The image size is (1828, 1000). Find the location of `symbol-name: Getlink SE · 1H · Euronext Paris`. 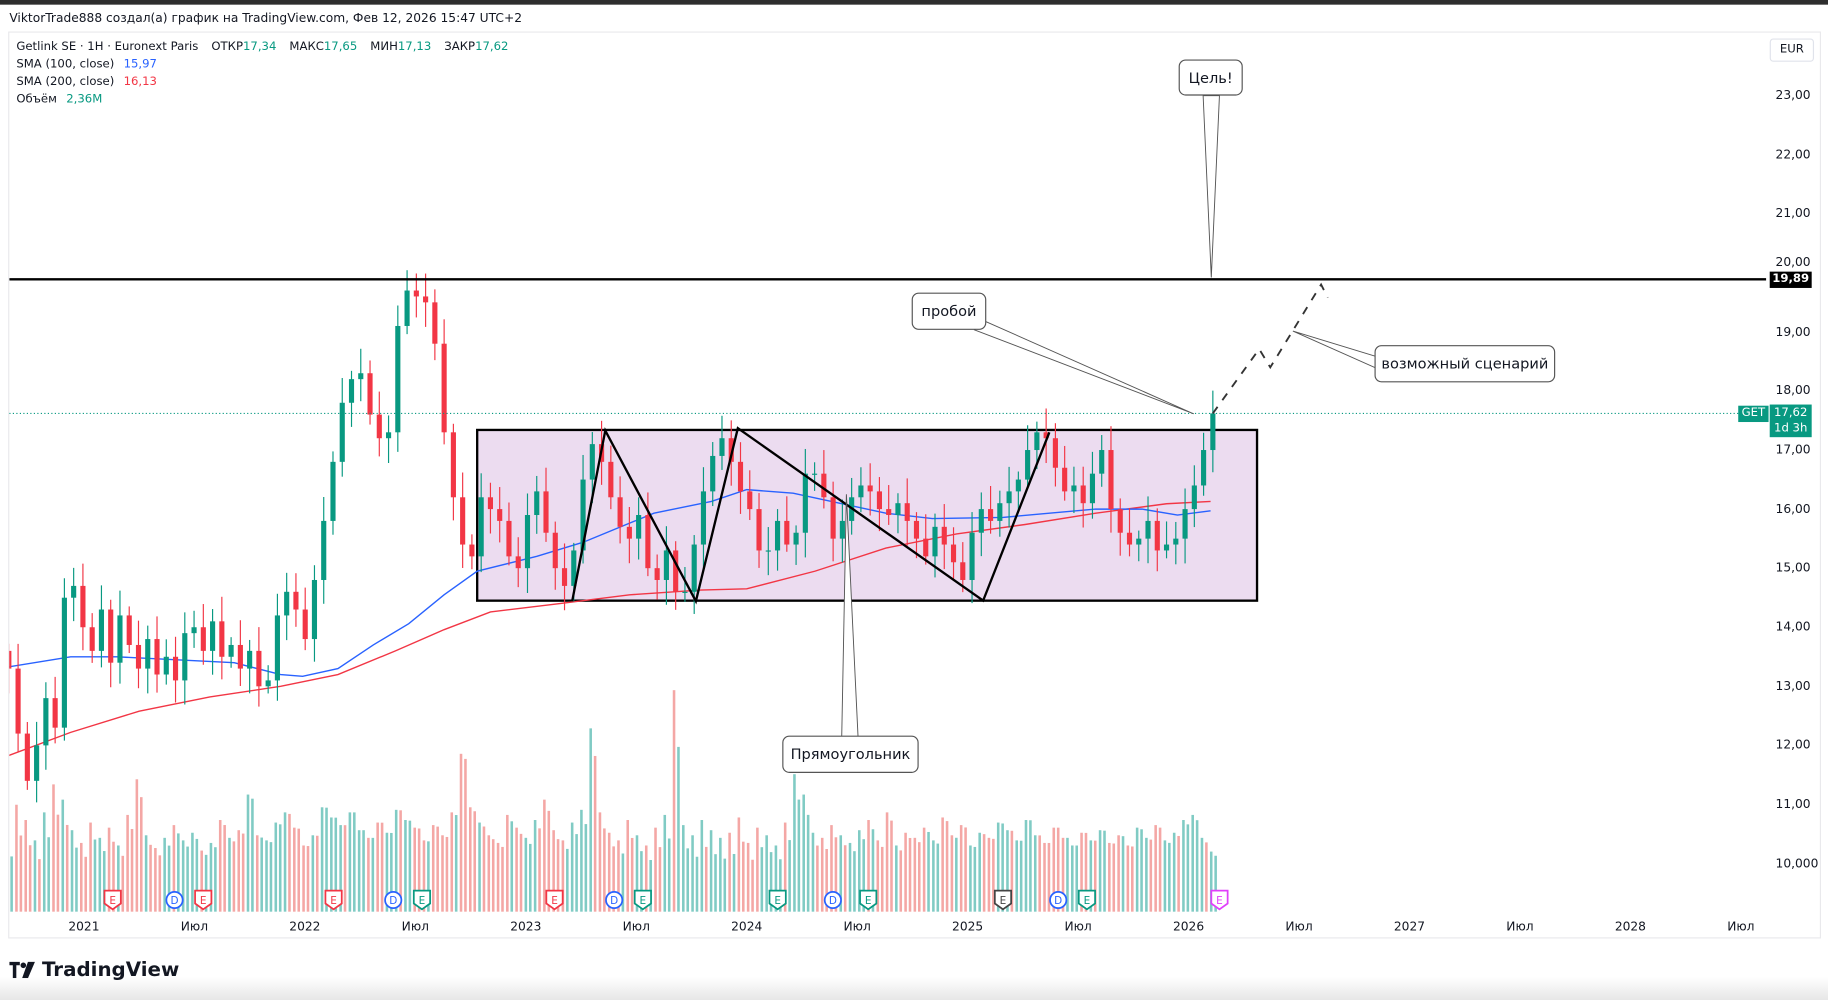

symbol-name: Getlink SE · 1H · Euronext Paris is located at coordinates (107, 47).